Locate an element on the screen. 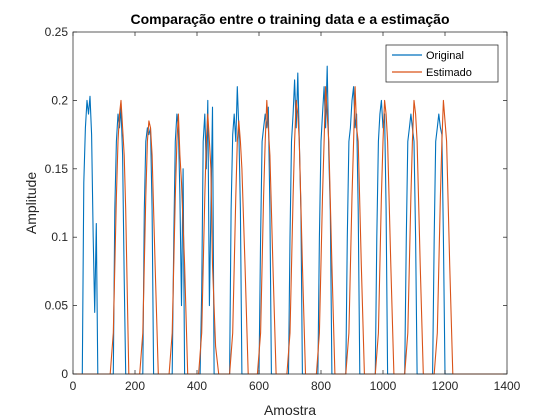 This screenshot has width=560, height=420. legend-label-original: Original is located at coordinates (445, 56).